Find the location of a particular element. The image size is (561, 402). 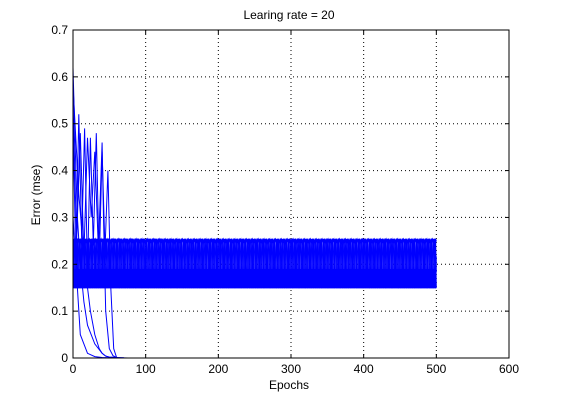

x-tick-label: 0 is located at coordinates (73, 369).